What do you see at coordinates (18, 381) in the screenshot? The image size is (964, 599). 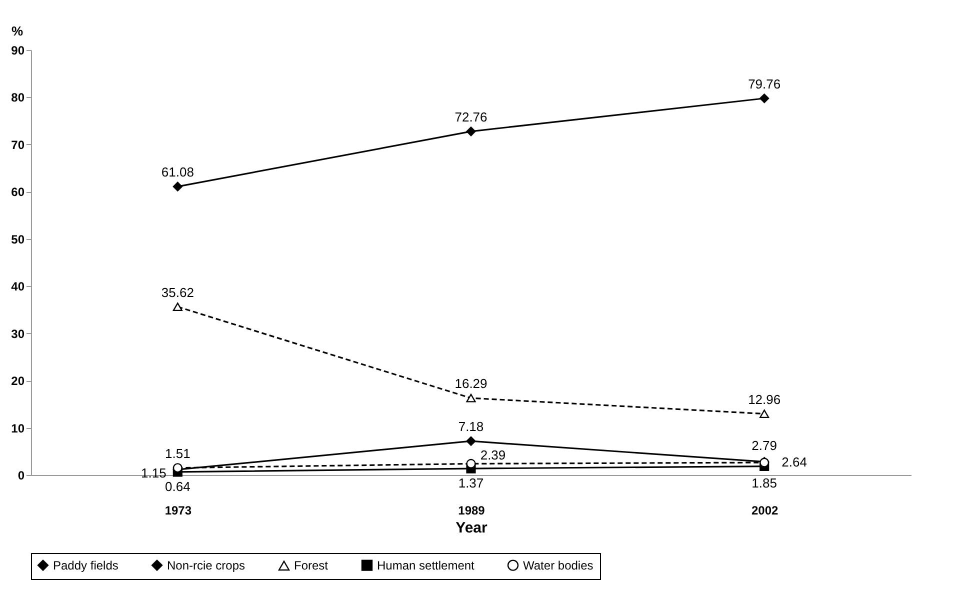 I see `y-tick-label: 20` at bounding box center [18, 381].